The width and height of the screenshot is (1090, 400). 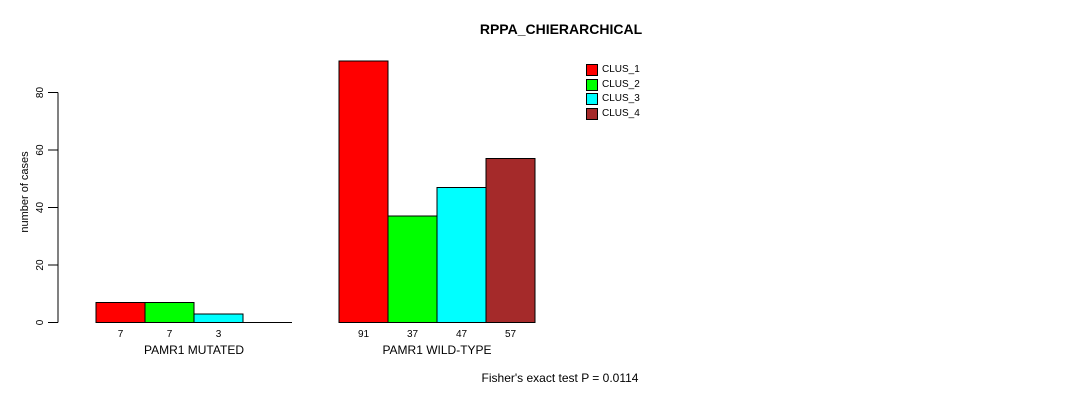 What do you see at coordinates (40, 322) in the screenshot?
I see `y-tick-label: 0` at bounding box center [40, 322].